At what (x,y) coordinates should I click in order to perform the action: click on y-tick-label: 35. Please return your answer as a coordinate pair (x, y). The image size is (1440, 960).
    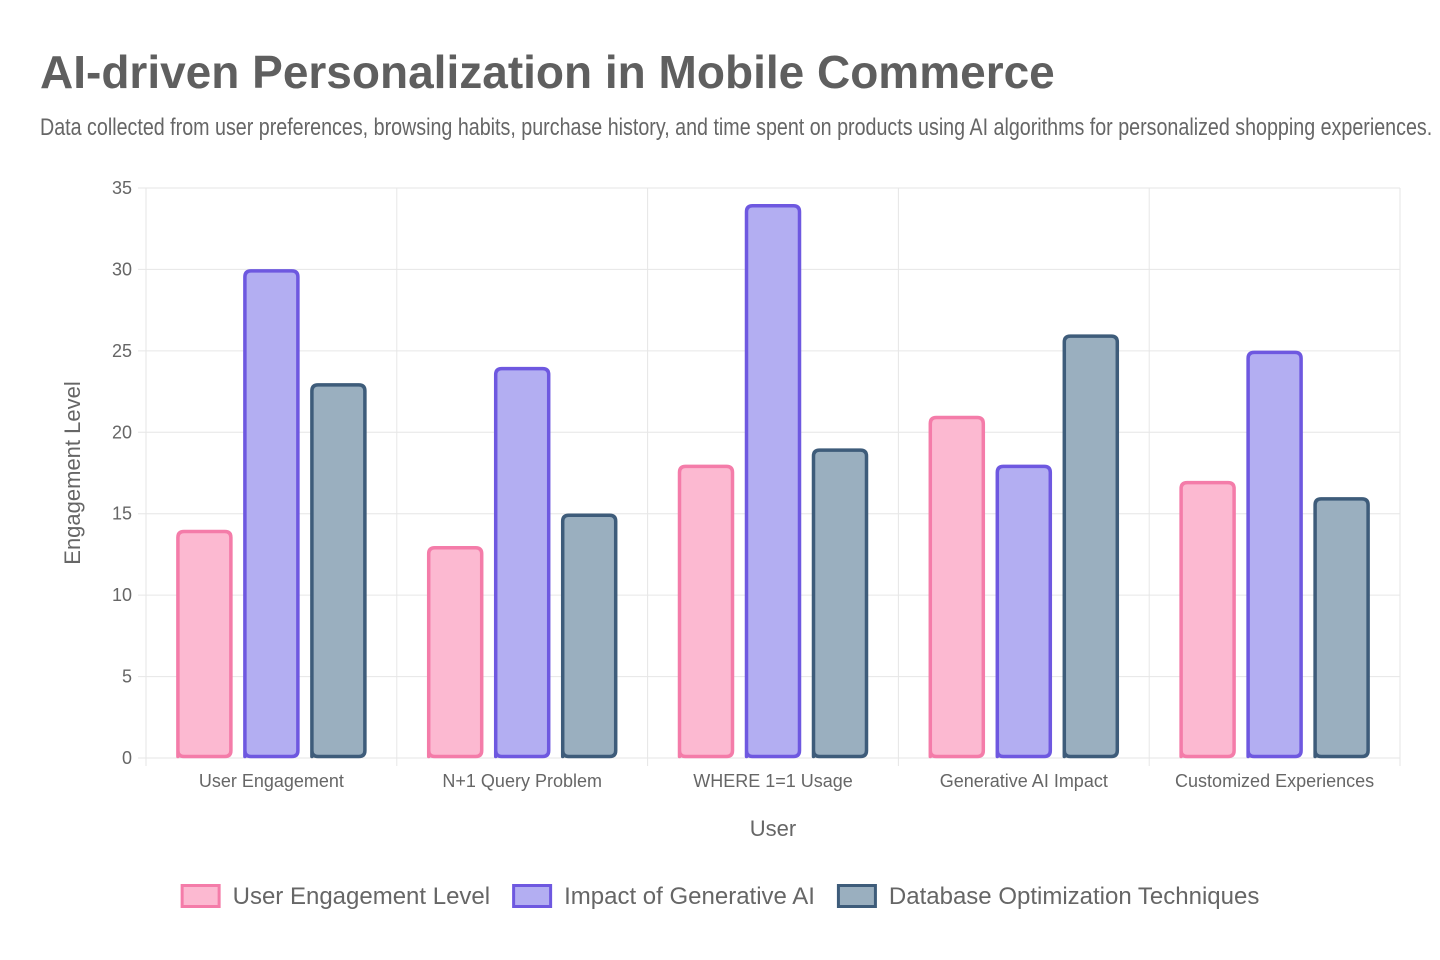
    Looking at the image, I should click on (122, 188).